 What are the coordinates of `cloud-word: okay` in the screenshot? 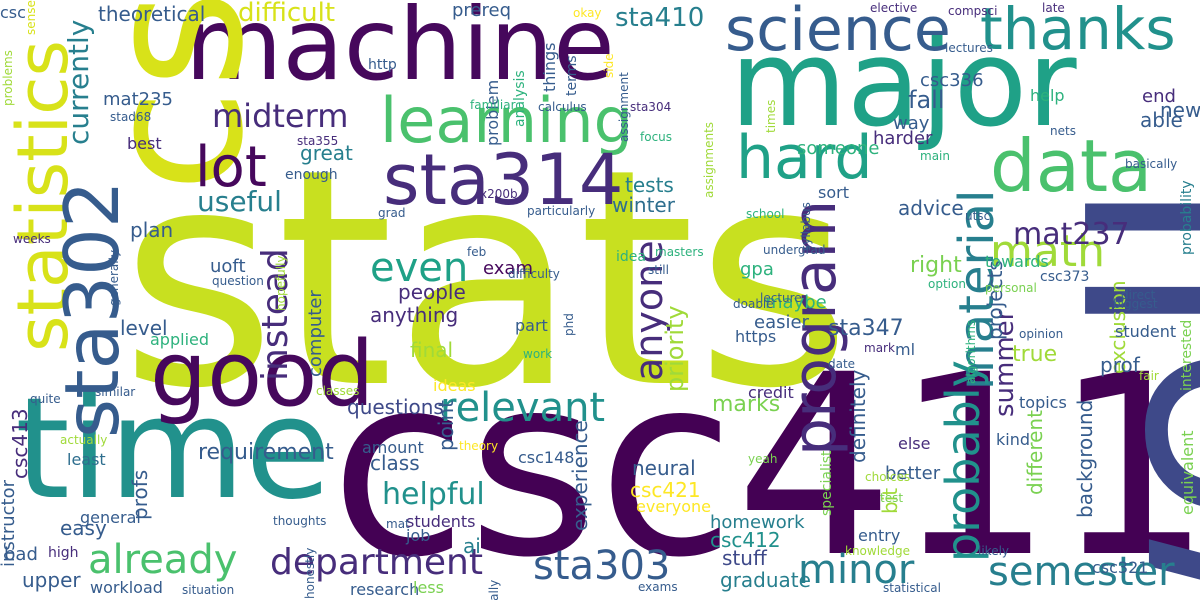 It's located at (587, 13).